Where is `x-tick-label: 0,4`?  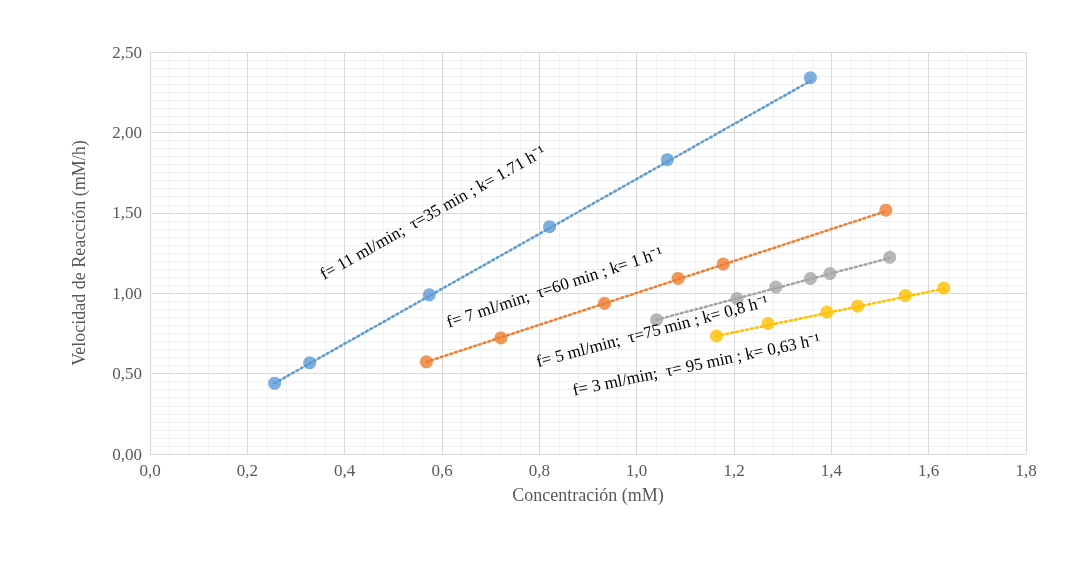 x-tick-label: 0,4 is located at coordinates (345, 470).